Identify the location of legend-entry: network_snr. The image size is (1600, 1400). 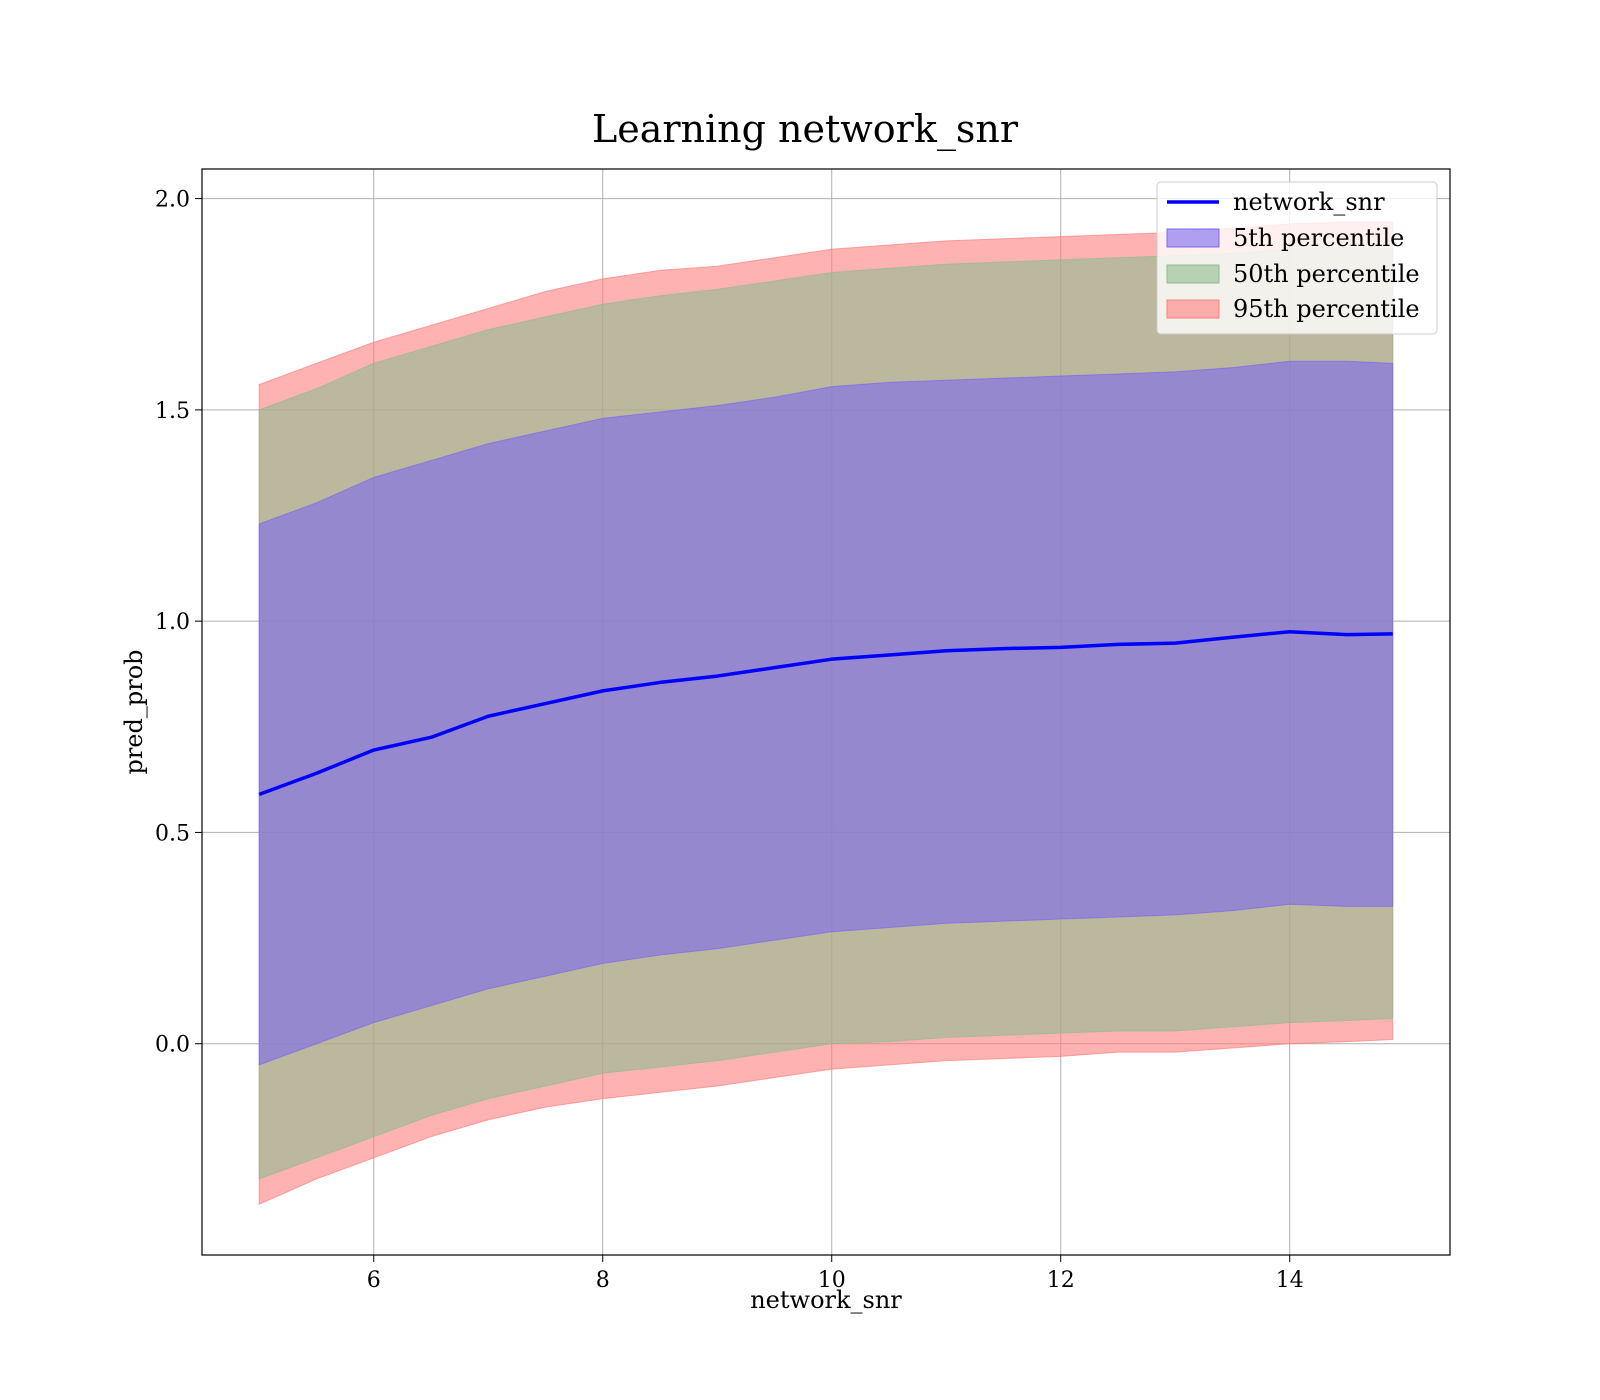
(1309, 202).